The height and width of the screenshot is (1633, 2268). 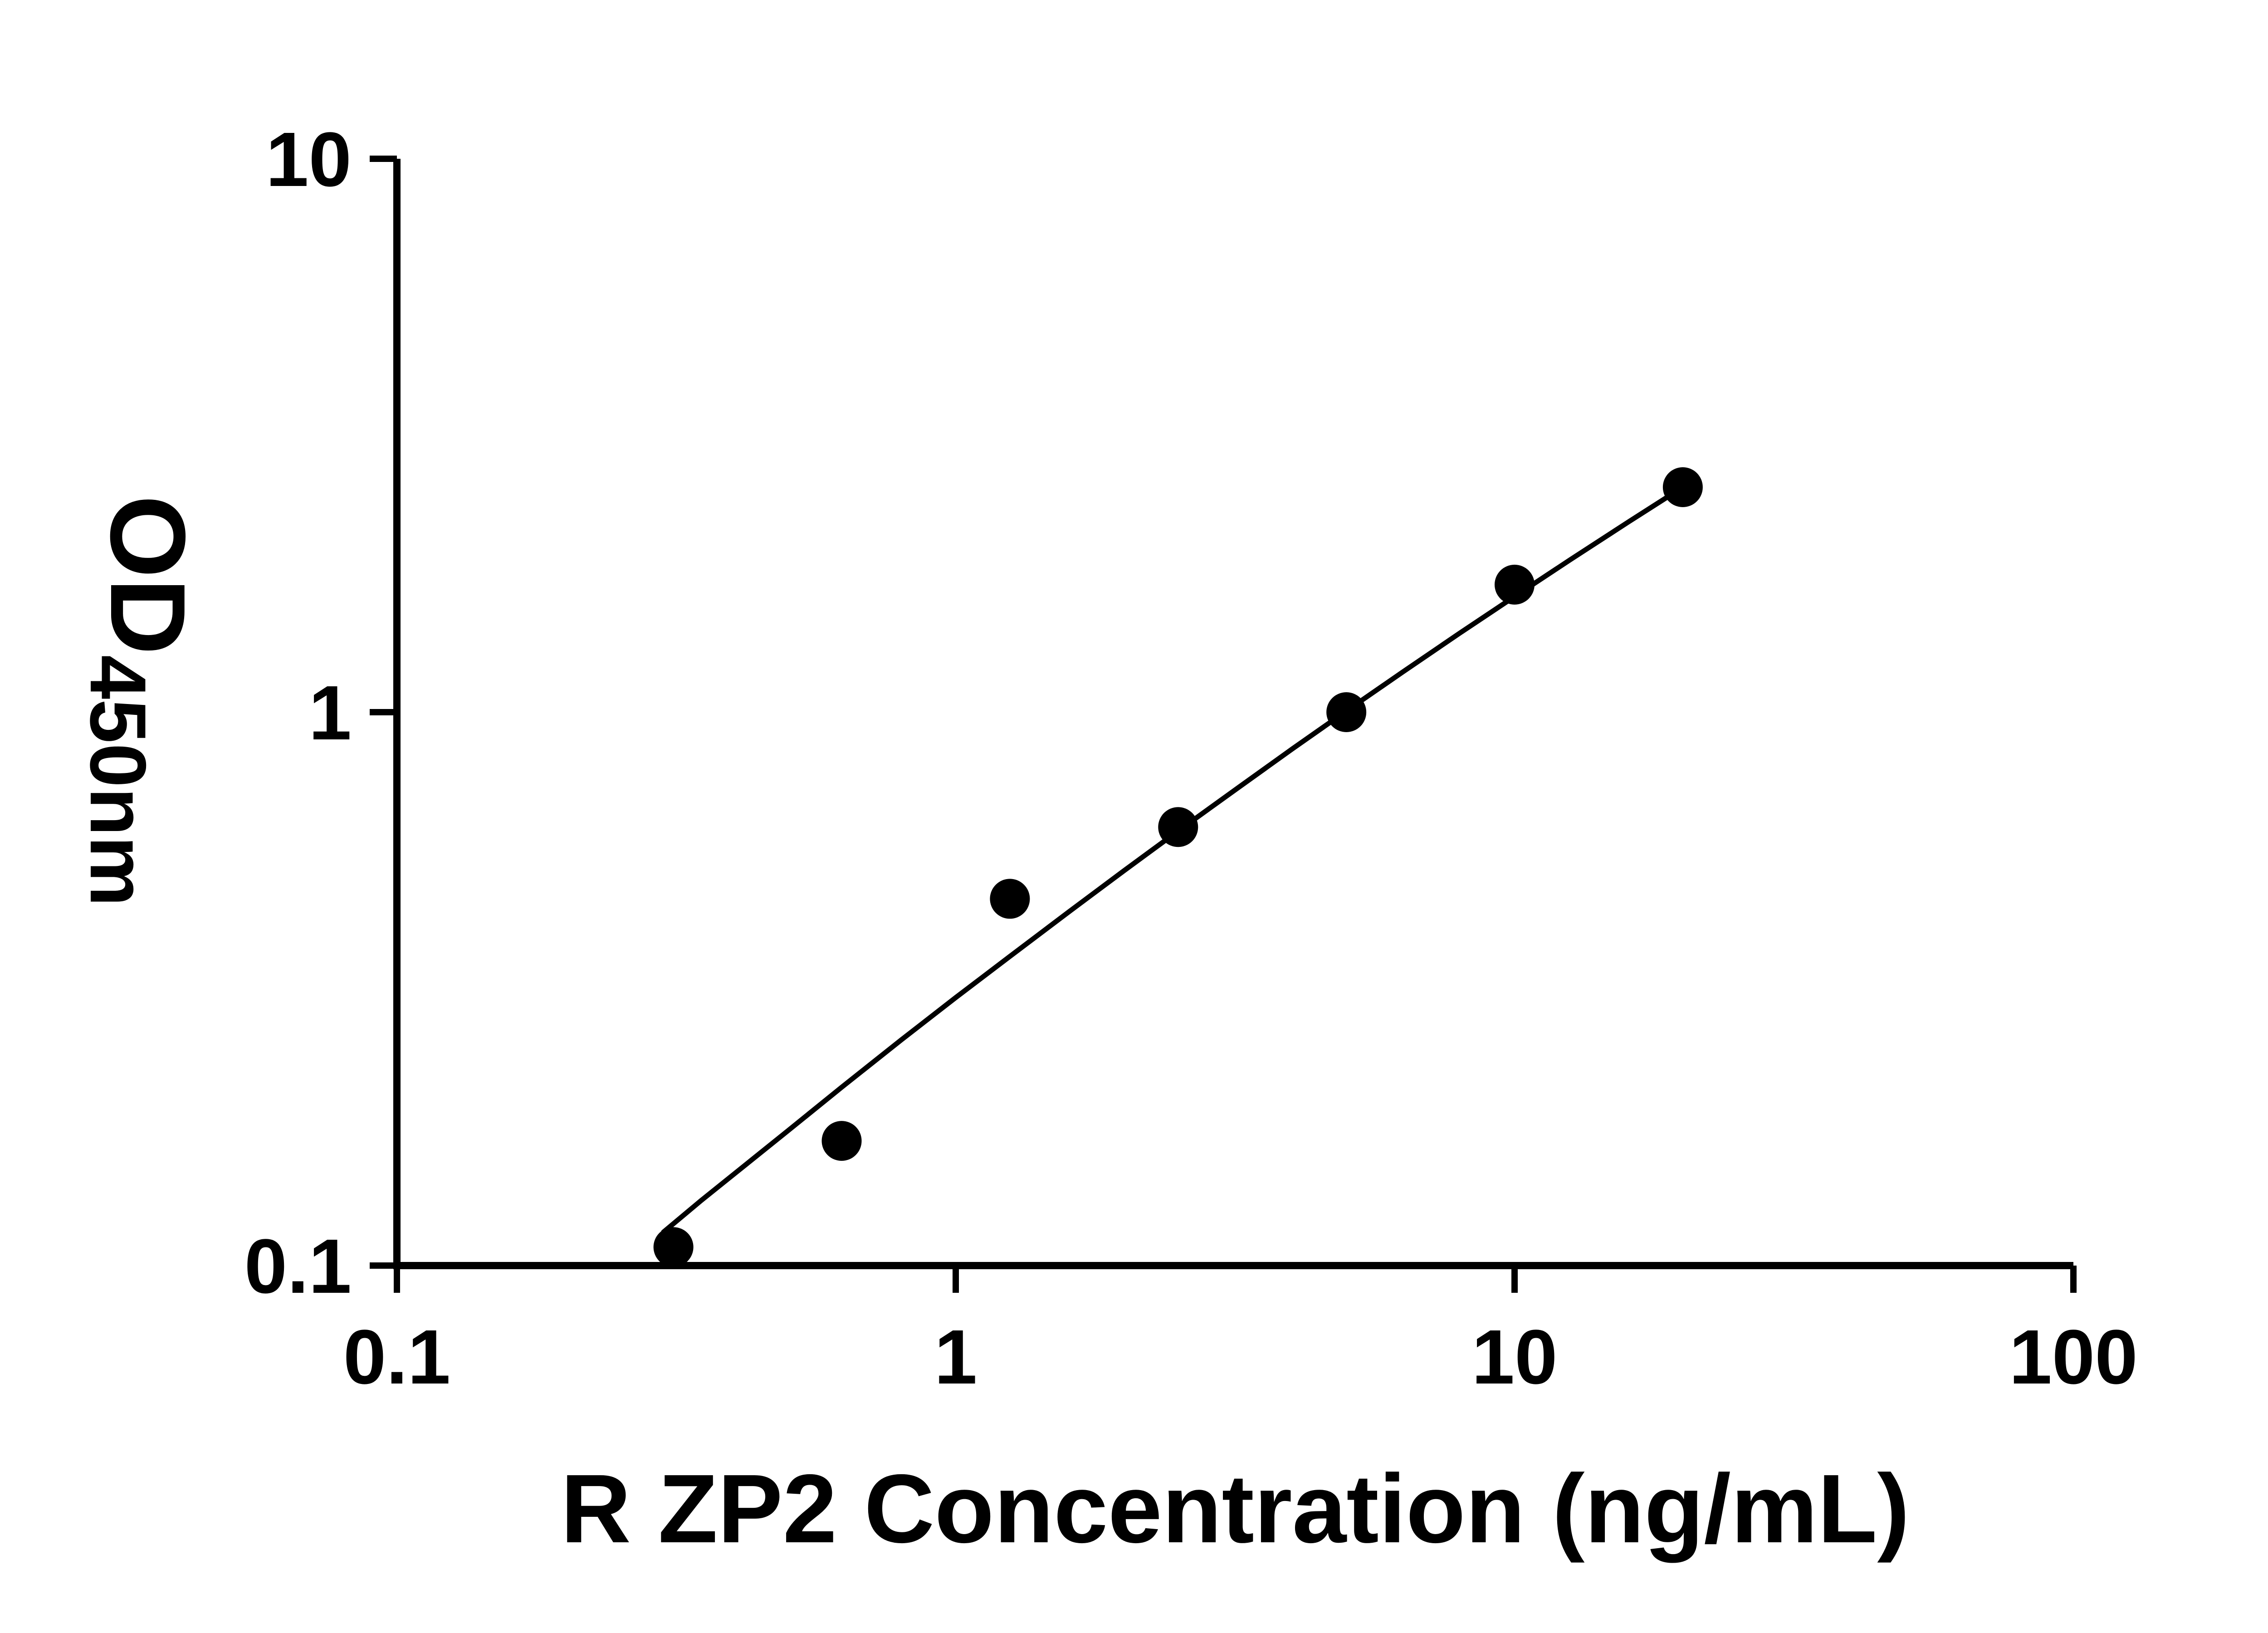 I want to click on x-axis-title: R ZP2 Concentration (ng/mL), so click(x=1236, y=1508).